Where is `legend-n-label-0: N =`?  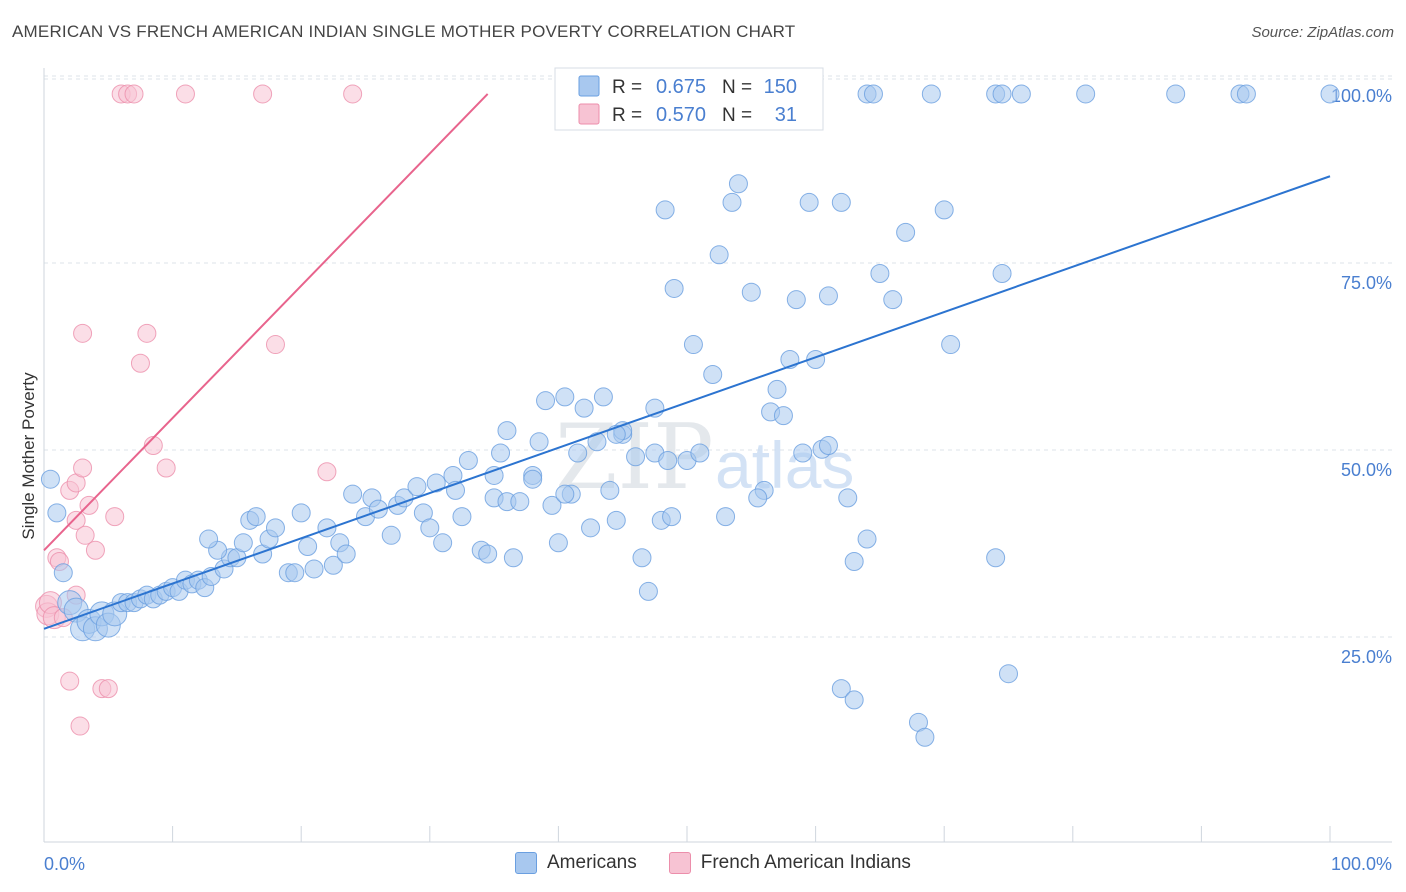 legend-n-label-0: N = is located at coordinates (737, 87).